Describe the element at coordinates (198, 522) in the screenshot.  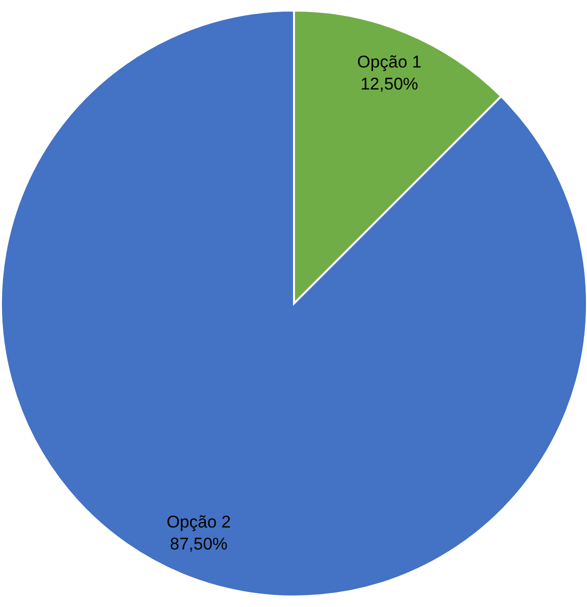
I see `slice-label: Opção 2` at that location.